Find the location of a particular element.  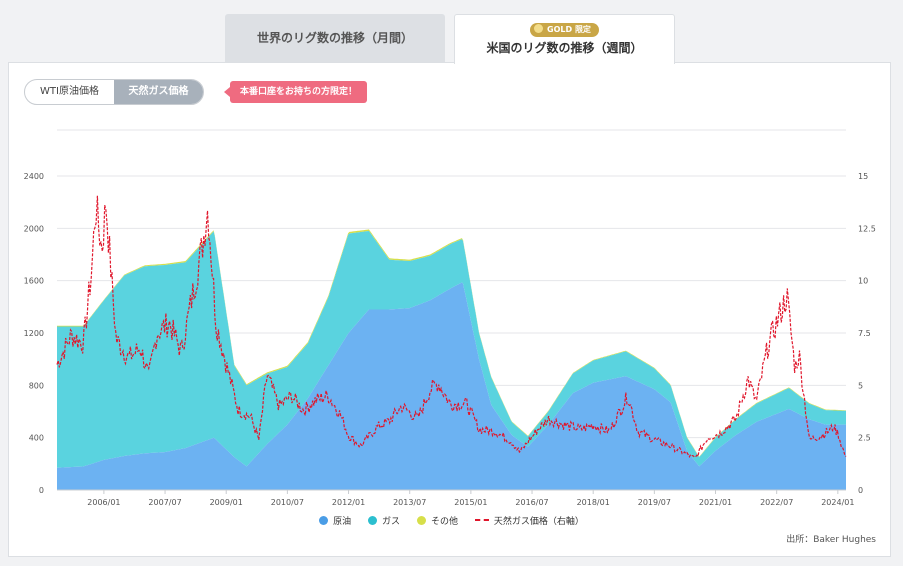

toggle-natural-gas-option: 天然ガス価格 is located at coordinates (158, 92).